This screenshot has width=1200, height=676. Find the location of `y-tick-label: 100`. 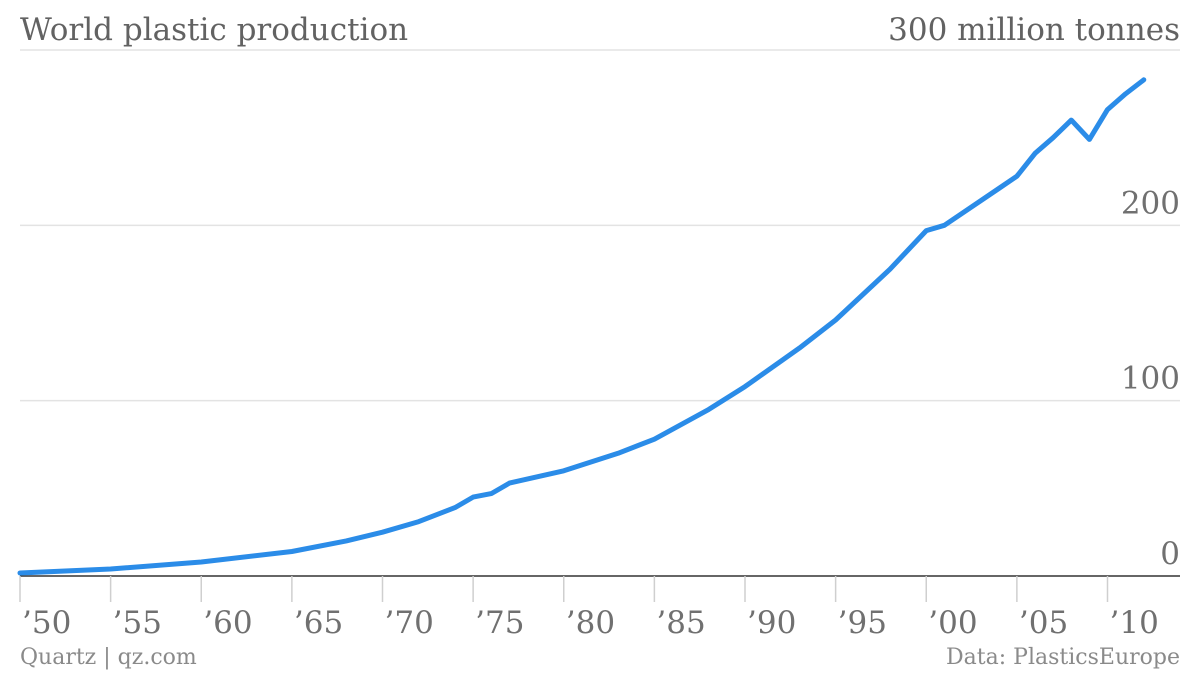

y-tick-label: 100 is located at coordinates (1150, 379).